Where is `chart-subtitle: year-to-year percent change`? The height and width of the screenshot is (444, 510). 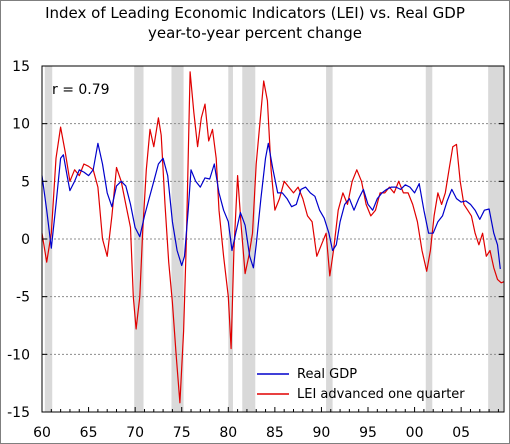
chart-subtitle: year-to-year percent change is located at coordinates (255, 33).